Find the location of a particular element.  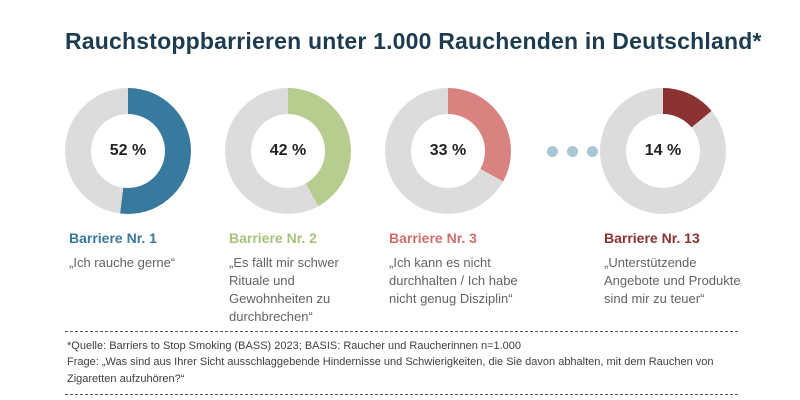

barrier-number-label: Barriere Nr. 3 is located at coordinates (433, 238).